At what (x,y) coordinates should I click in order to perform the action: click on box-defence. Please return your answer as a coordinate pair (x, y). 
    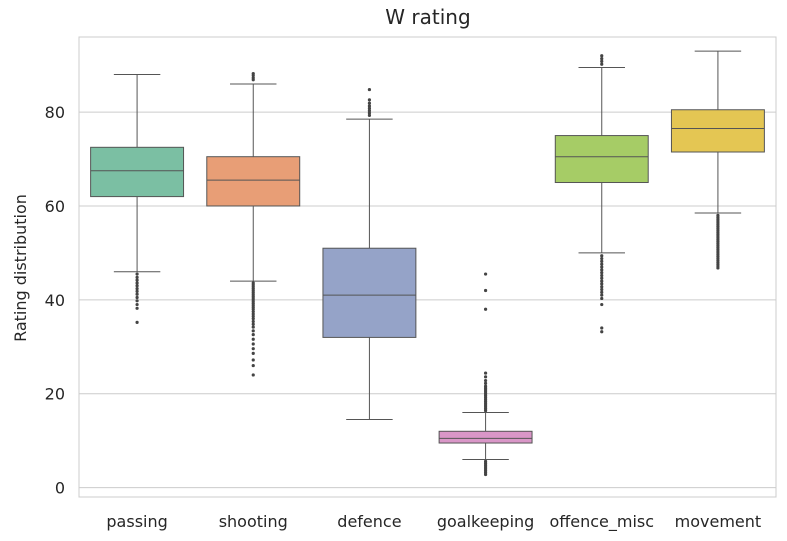
    Looking at the image, I should click on (369, 254).